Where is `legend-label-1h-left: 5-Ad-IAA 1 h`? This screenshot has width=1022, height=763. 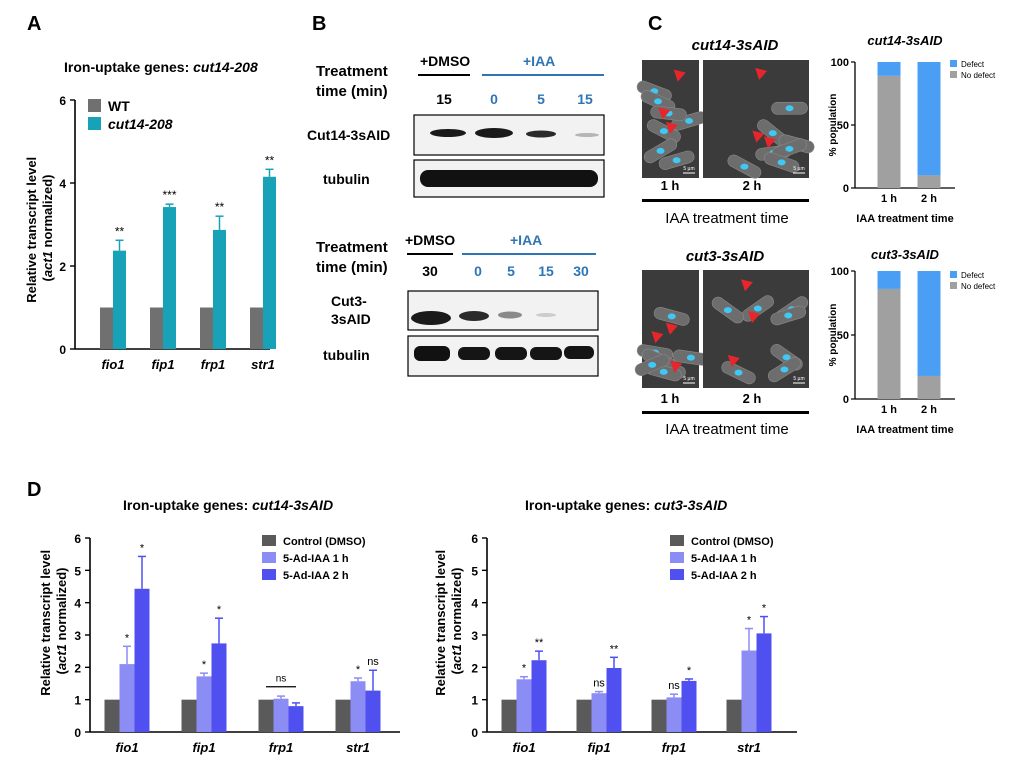
legend-label-1h-left: 5-Ad-IAA 1 h is located at coordinates (316, 559).